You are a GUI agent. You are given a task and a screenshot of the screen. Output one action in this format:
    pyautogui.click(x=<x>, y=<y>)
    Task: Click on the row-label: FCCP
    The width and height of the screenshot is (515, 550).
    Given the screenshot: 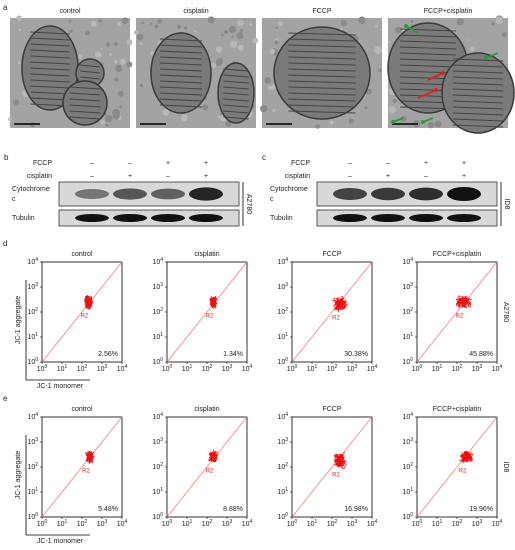 What is the action you would take?
    pyautogui.click(x=42, y=163)
    